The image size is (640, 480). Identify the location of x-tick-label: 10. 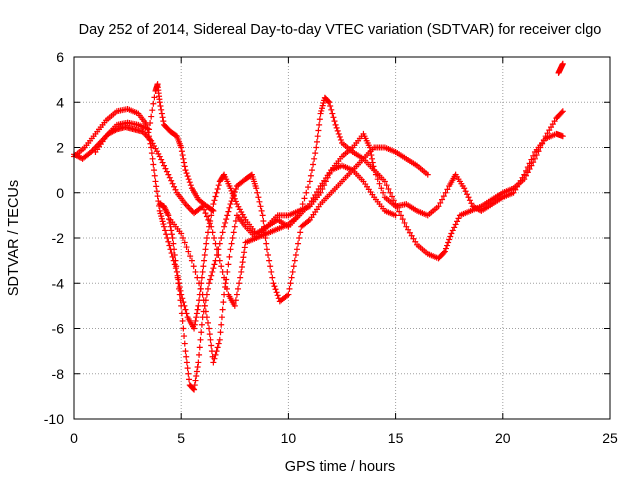
(289, 438).